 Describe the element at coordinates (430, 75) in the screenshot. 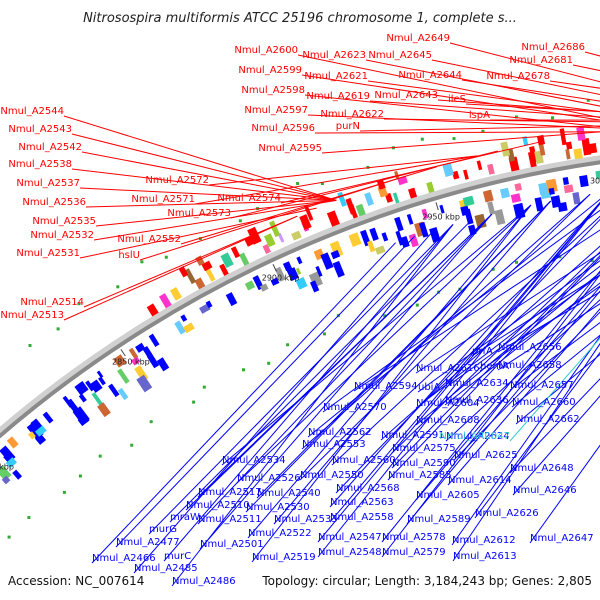

I see `gene-label: Nmul_A2644` at that location.